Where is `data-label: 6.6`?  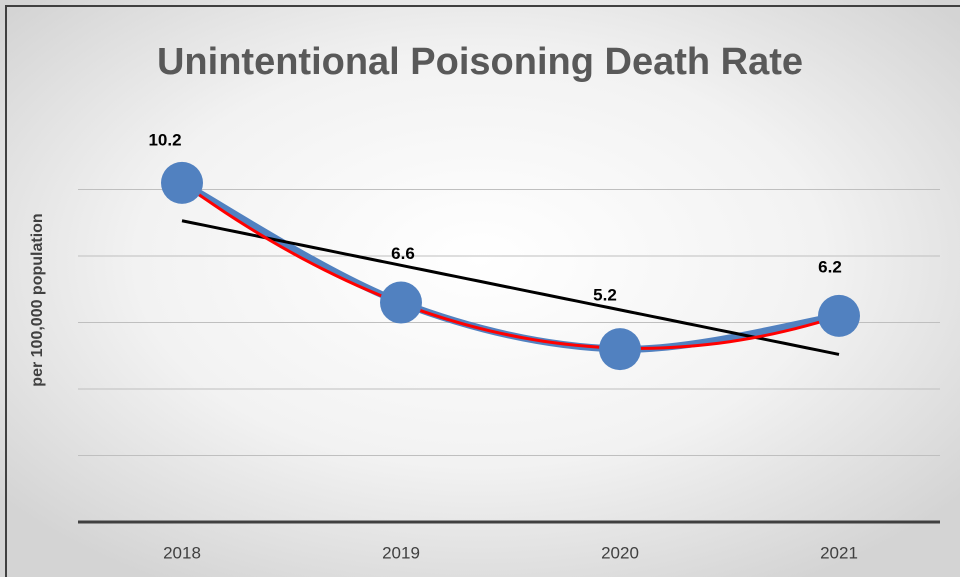
data-label: 6.6 is located at coordinates (403, 253).